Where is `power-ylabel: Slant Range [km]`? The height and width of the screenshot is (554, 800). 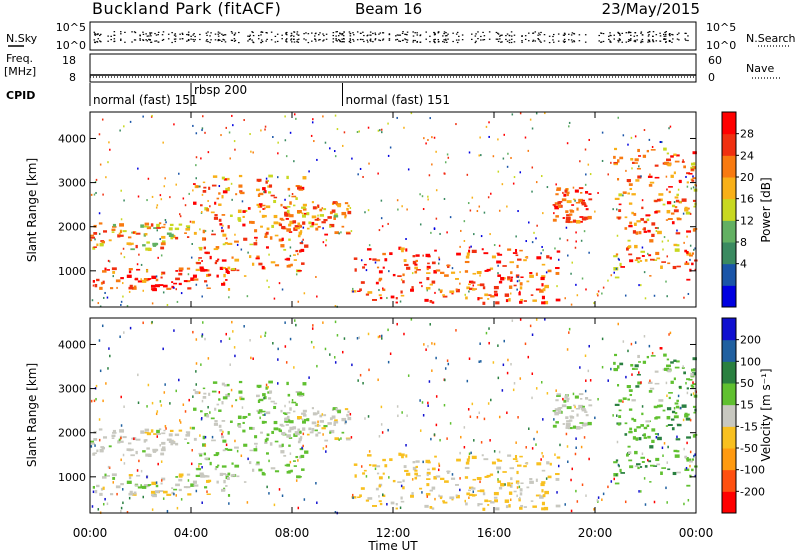 power-ylabel: Slant Range [km] is located at coordinates (32, 210).